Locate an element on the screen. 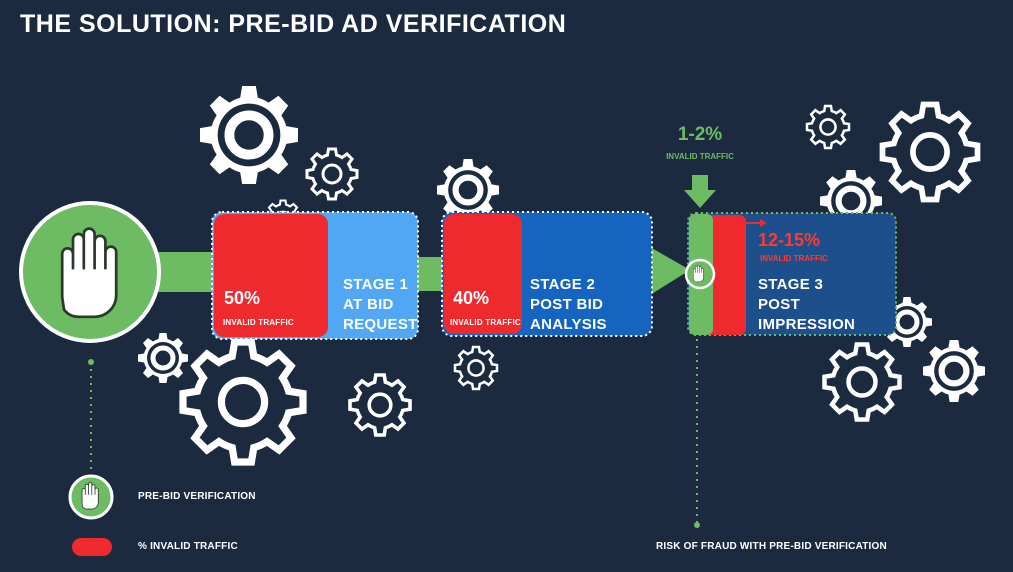 This screenshot has height=572, width=1013. legend-verification-label: PRE-BID VERIFICATION is located at coordinates (197, 496).